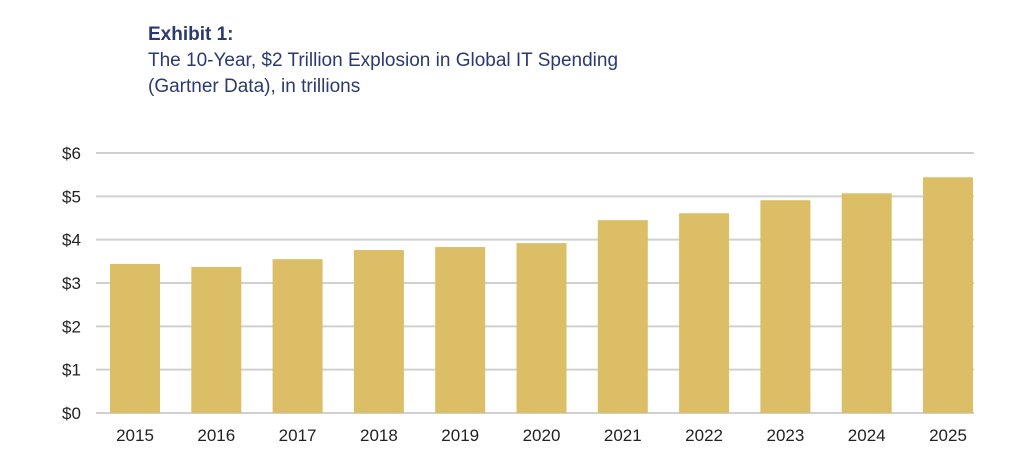  What do you see at coordinates (216, 435) in the screenshot?
I see `x-tick-label: 2016` at bounding box center [216, 435].